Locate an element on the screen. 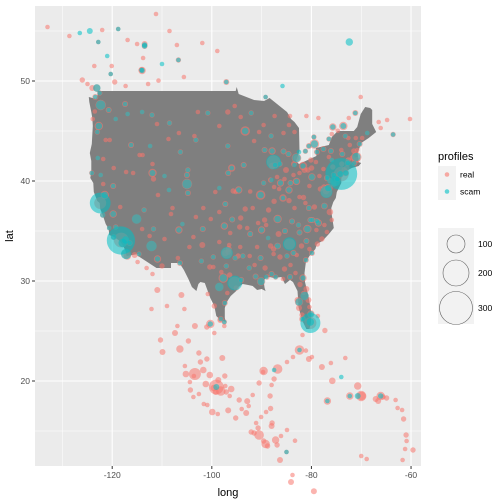 This screenshot has width=504, height=504. legend-profiles: profiles real scam is located at coordinates (459, 175).